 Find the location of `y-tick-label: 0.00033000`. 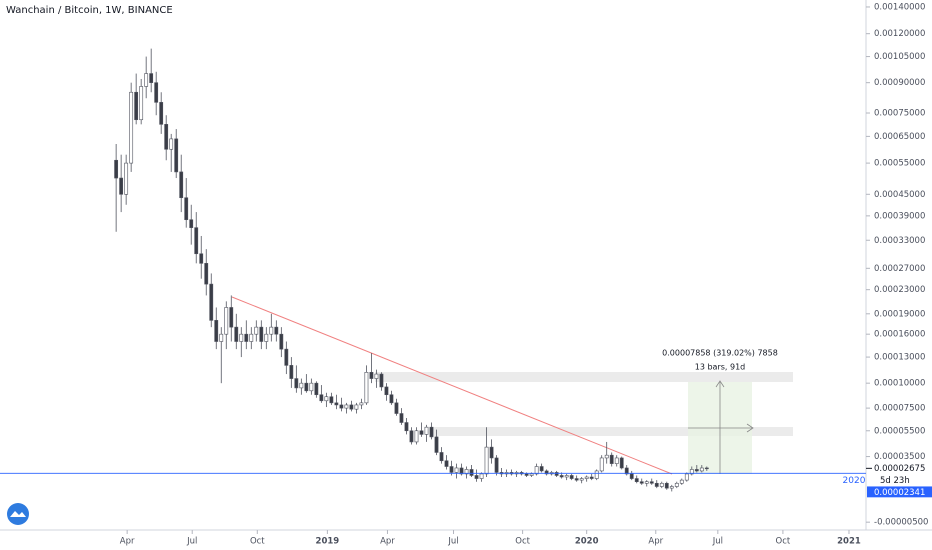

y-tick-label: 0.00033000 is located at coordinates (899, 241).